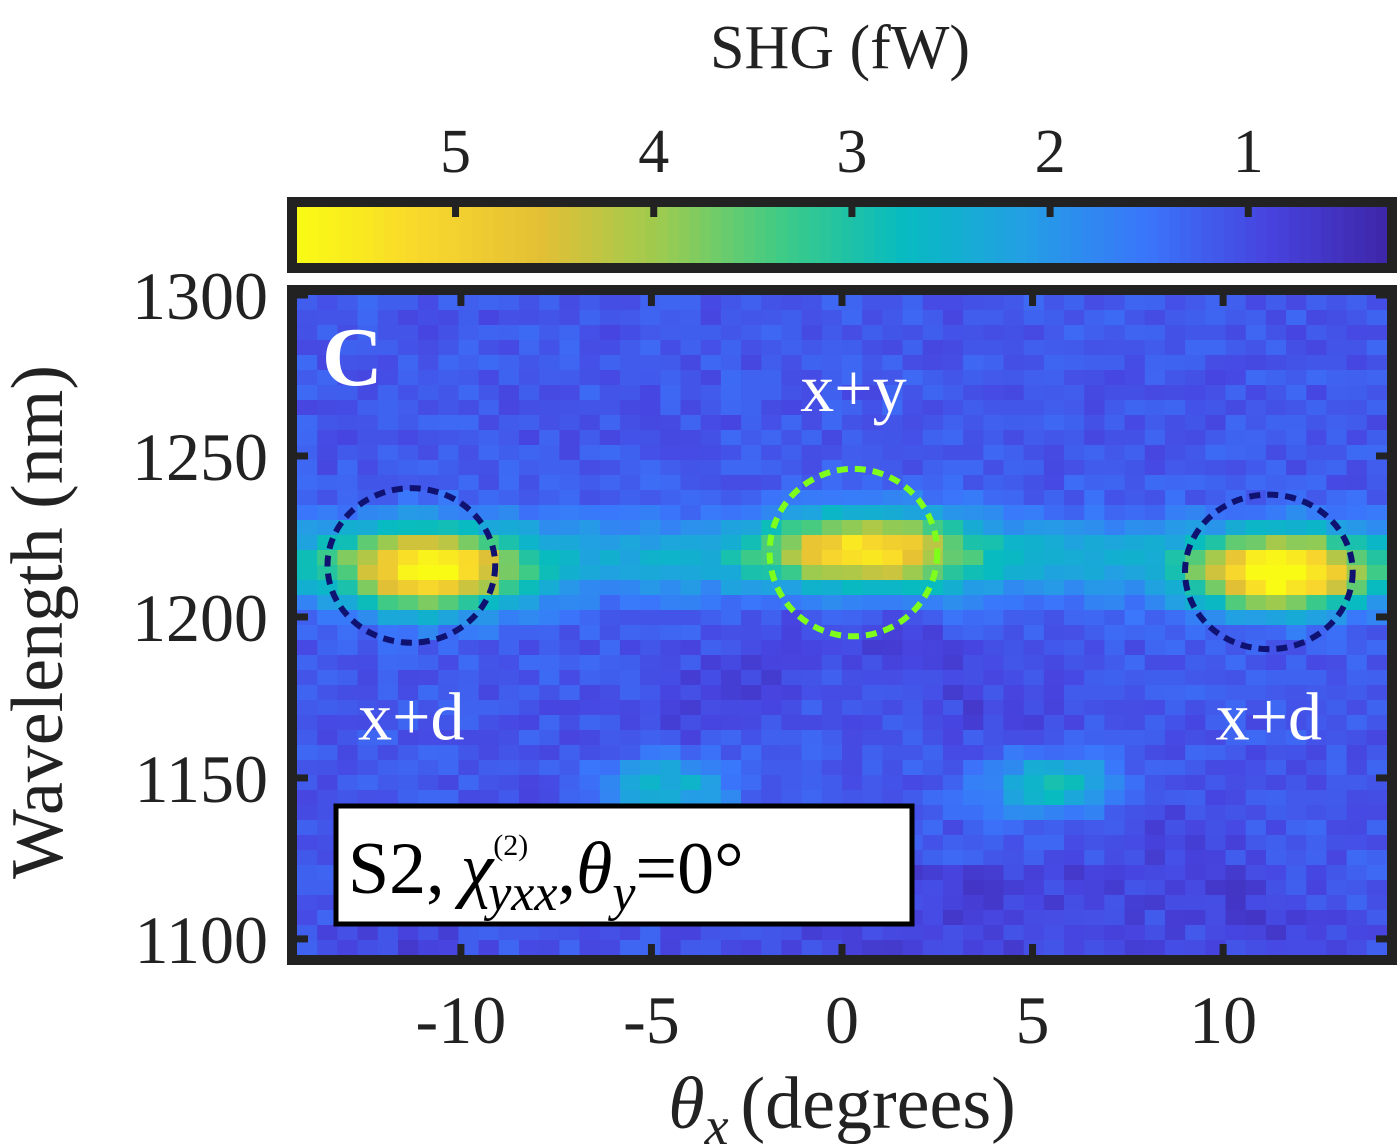 Image resolution: width=1400 pixels, height=1147 pixels. I want to click on hotspot-circle, so click(411, 565).